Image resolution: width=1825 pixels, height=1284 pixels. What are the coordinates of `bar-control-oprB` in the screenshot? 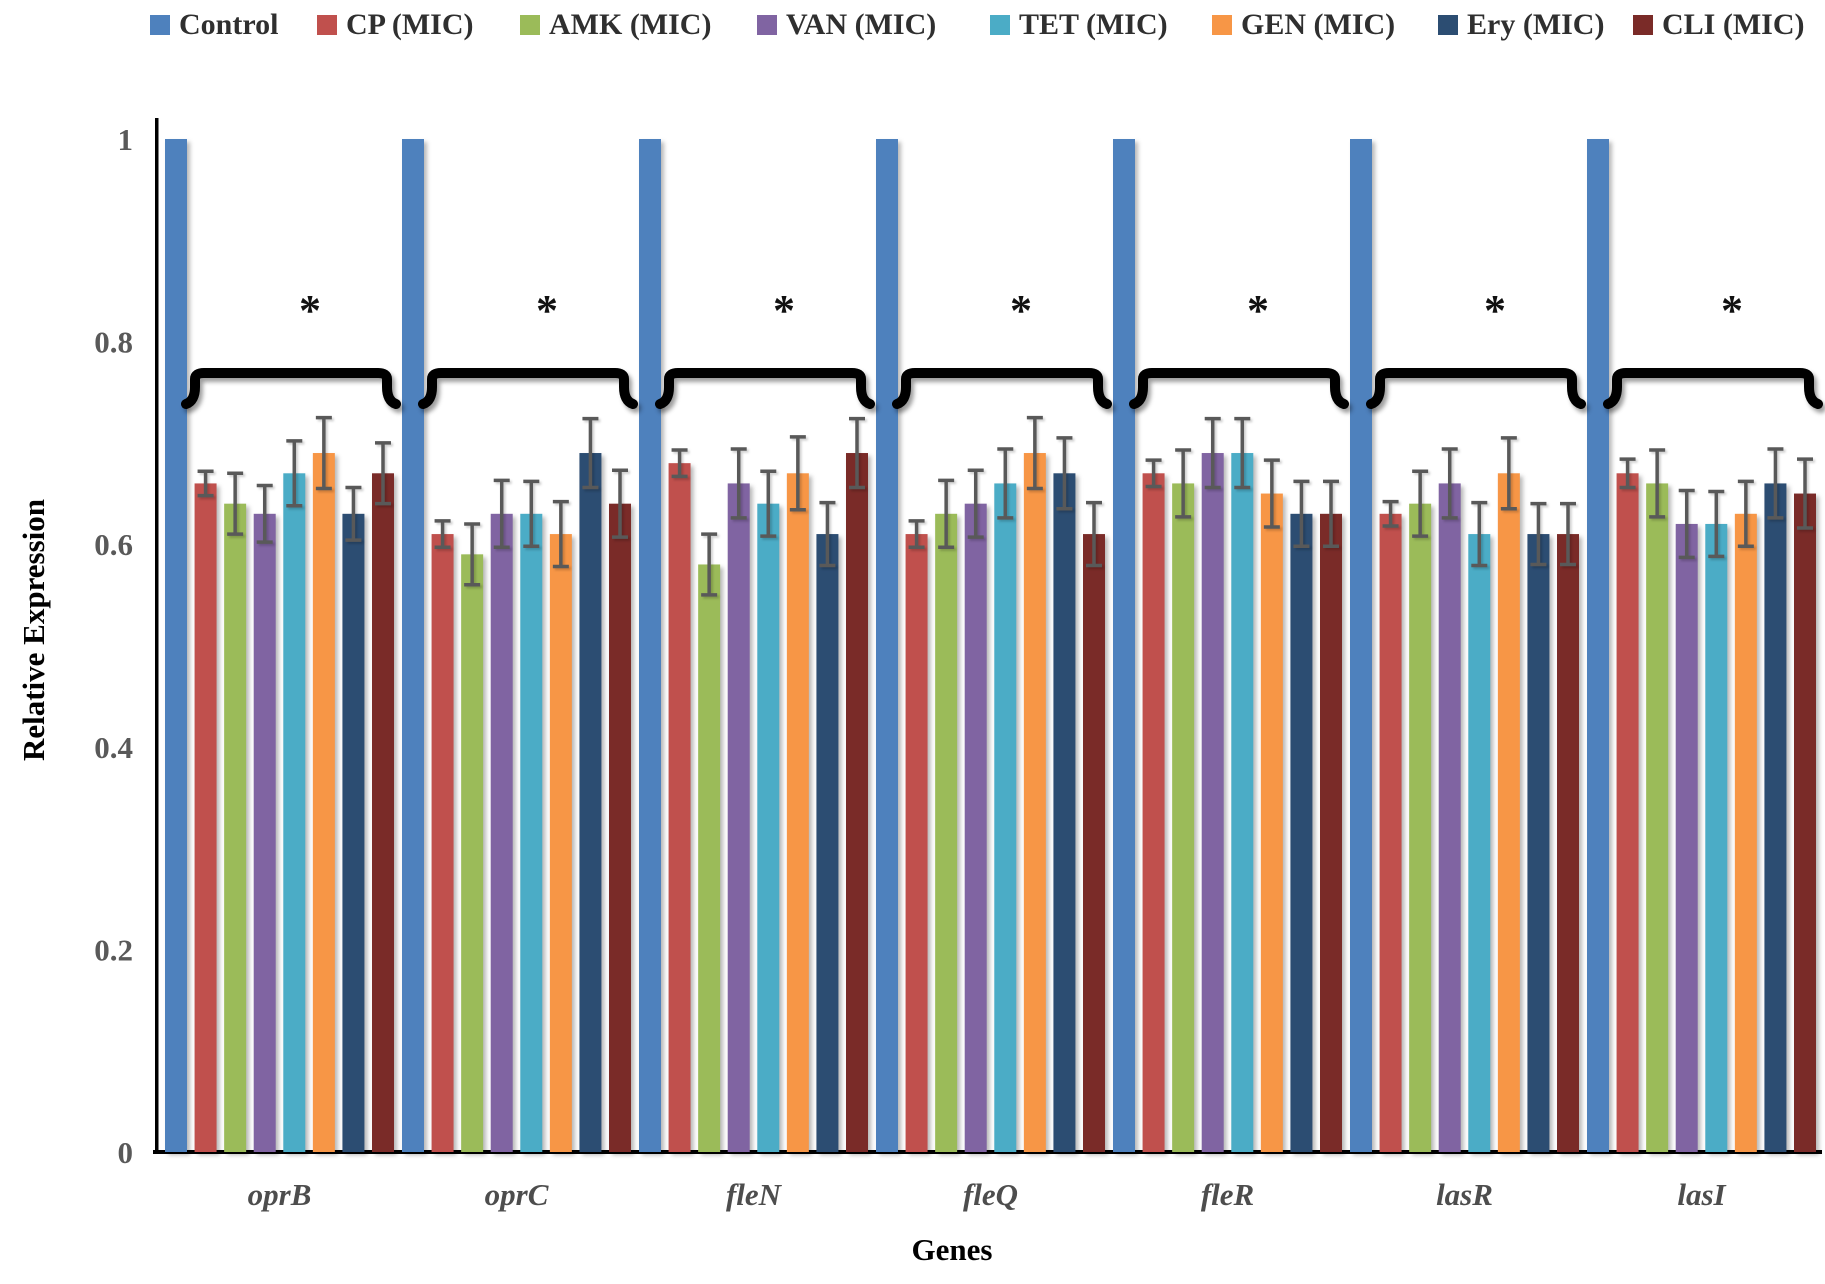 It's located at (176, 645).